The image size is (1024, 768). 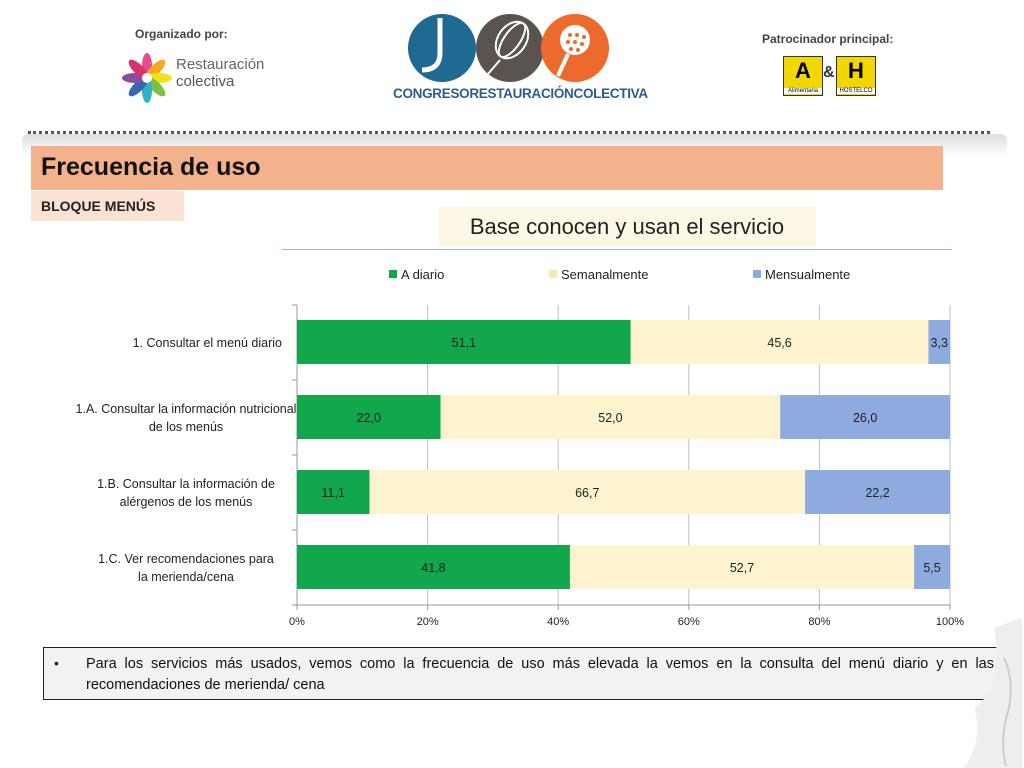 I want to click on x-tick-label: 60%, so click(x=689, y=622).